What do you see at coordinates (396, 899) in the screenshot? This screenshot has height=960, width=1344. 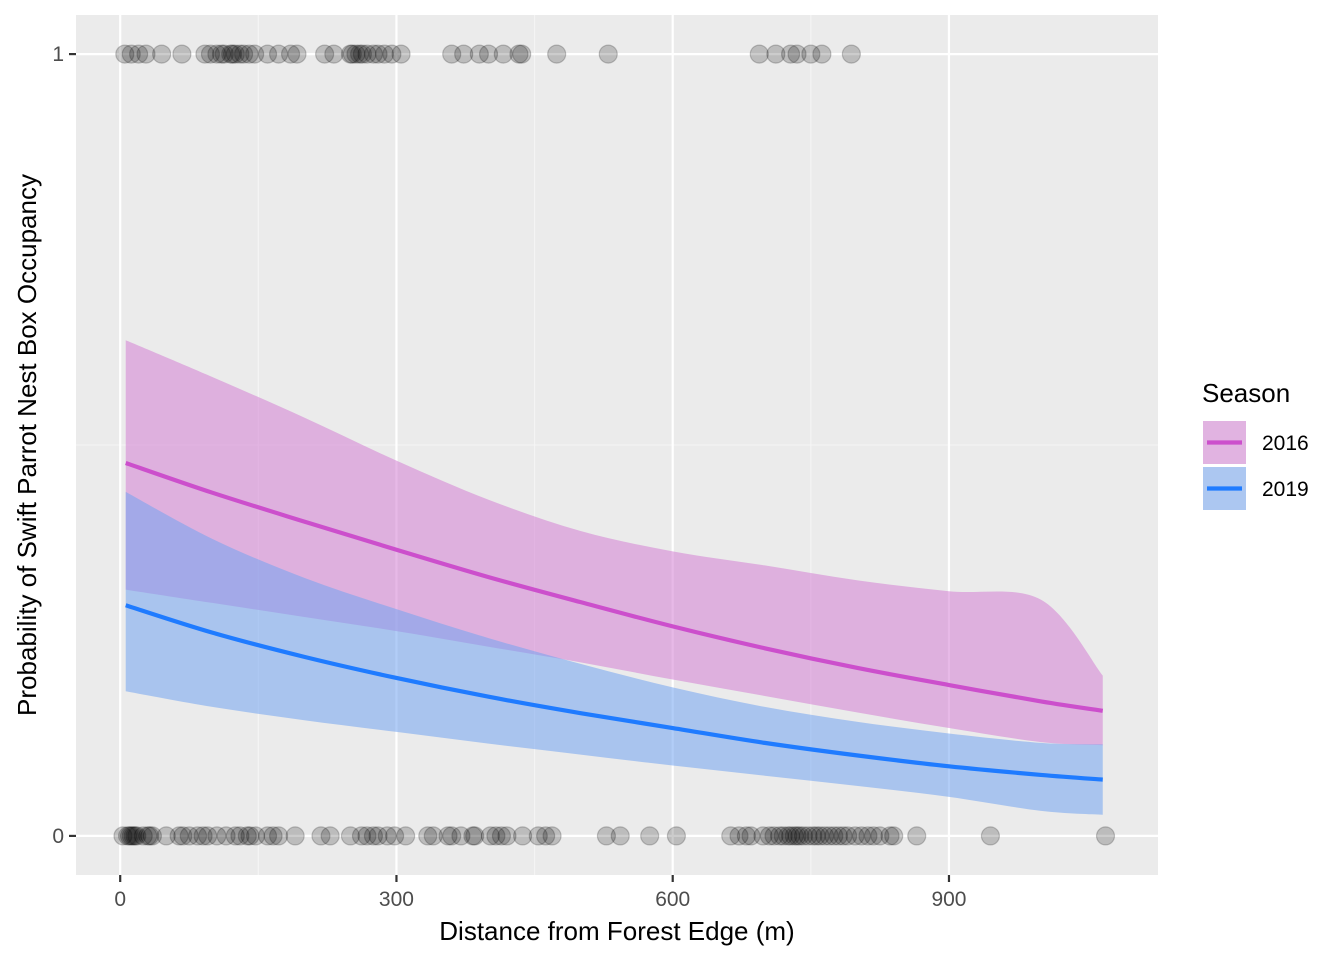 I see `x-tick-label: 300` at bounding box center [396, 899].